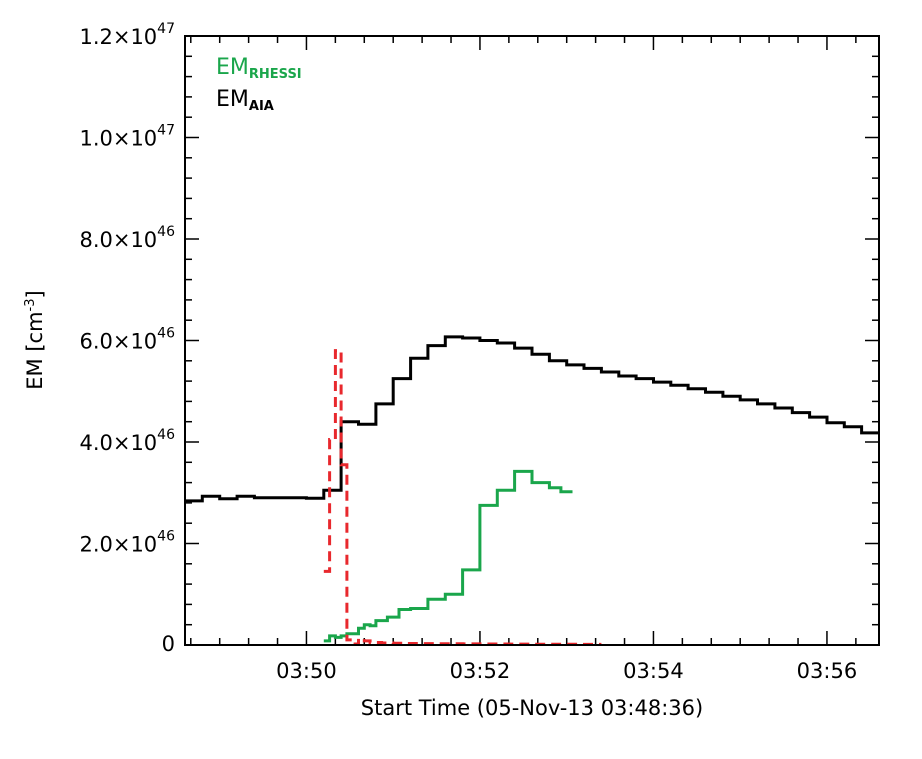 This screenshot has height=759, width=922. Describe the element at coordinates (232, 67) in the screenshot. I see `legend-rhessi-name: EM` at that location.